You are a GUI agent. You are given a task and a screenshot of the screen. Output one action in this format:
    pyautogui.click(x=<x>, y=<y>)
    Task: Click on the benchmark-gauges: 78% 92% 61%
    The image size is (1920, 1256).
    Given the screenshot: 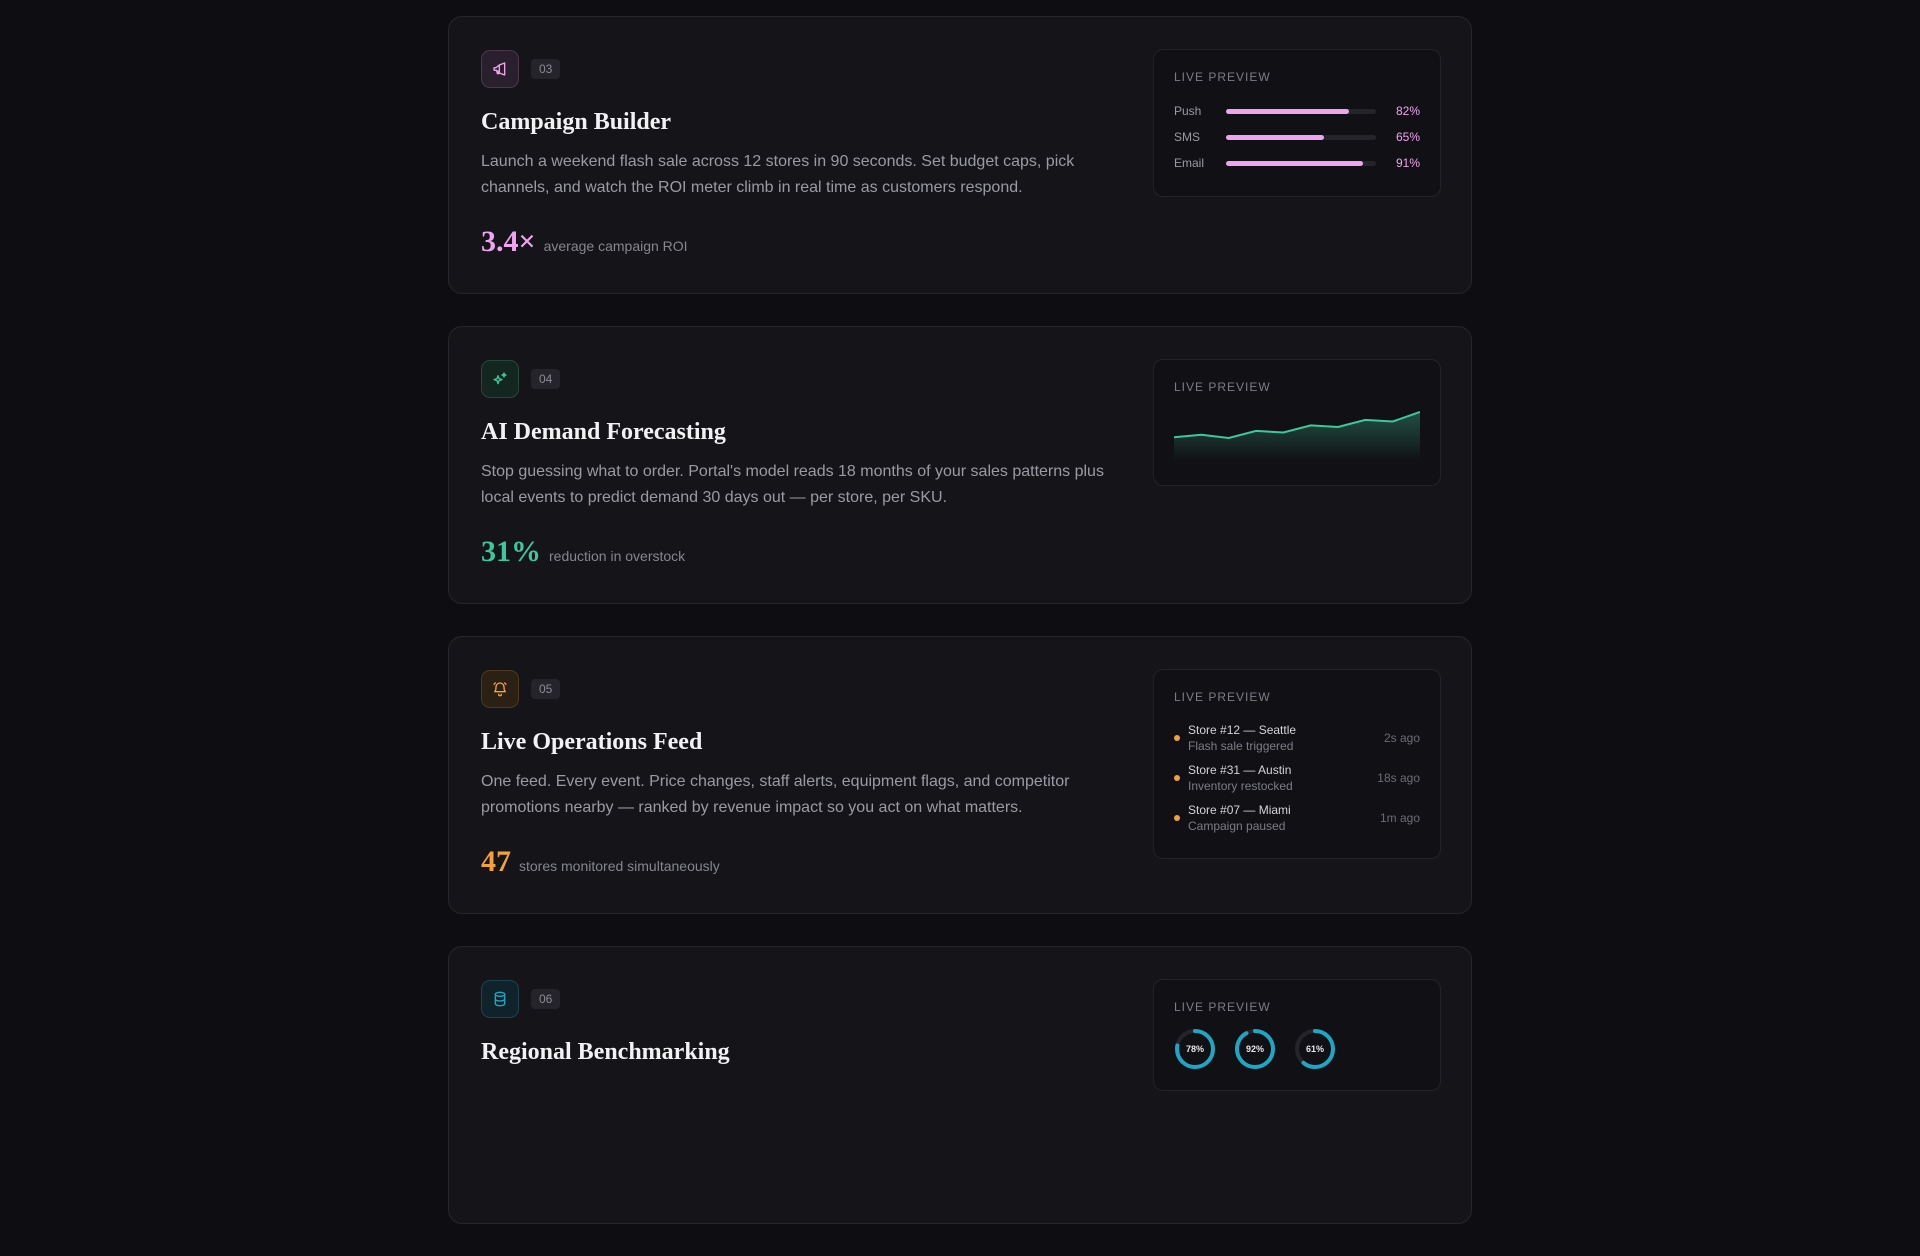 What is the action you would take?
    pyautogui.click(x=1297, y=1049)
    